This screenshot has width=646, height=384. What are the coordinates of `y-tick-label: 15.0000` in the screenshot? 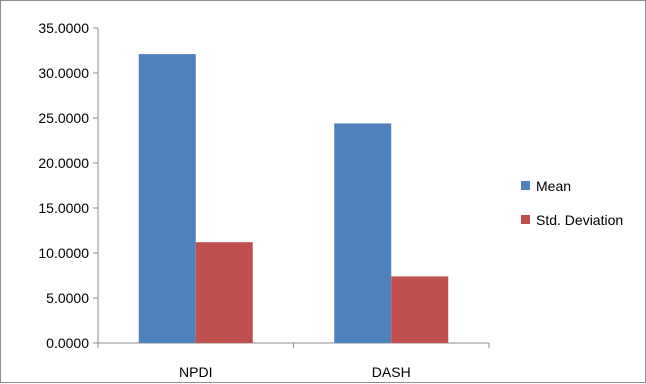 It's located at (63, 208).